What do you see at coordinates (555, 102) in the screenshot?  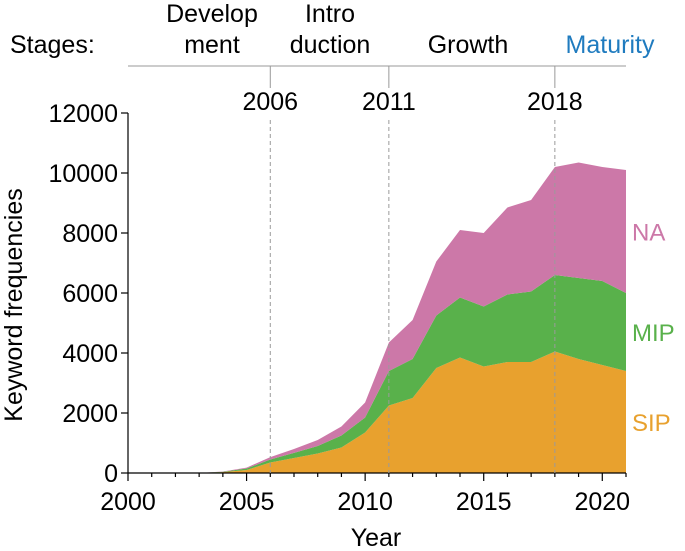 I see `boundary-year-label: 2018` at bounding box center [555, 102].